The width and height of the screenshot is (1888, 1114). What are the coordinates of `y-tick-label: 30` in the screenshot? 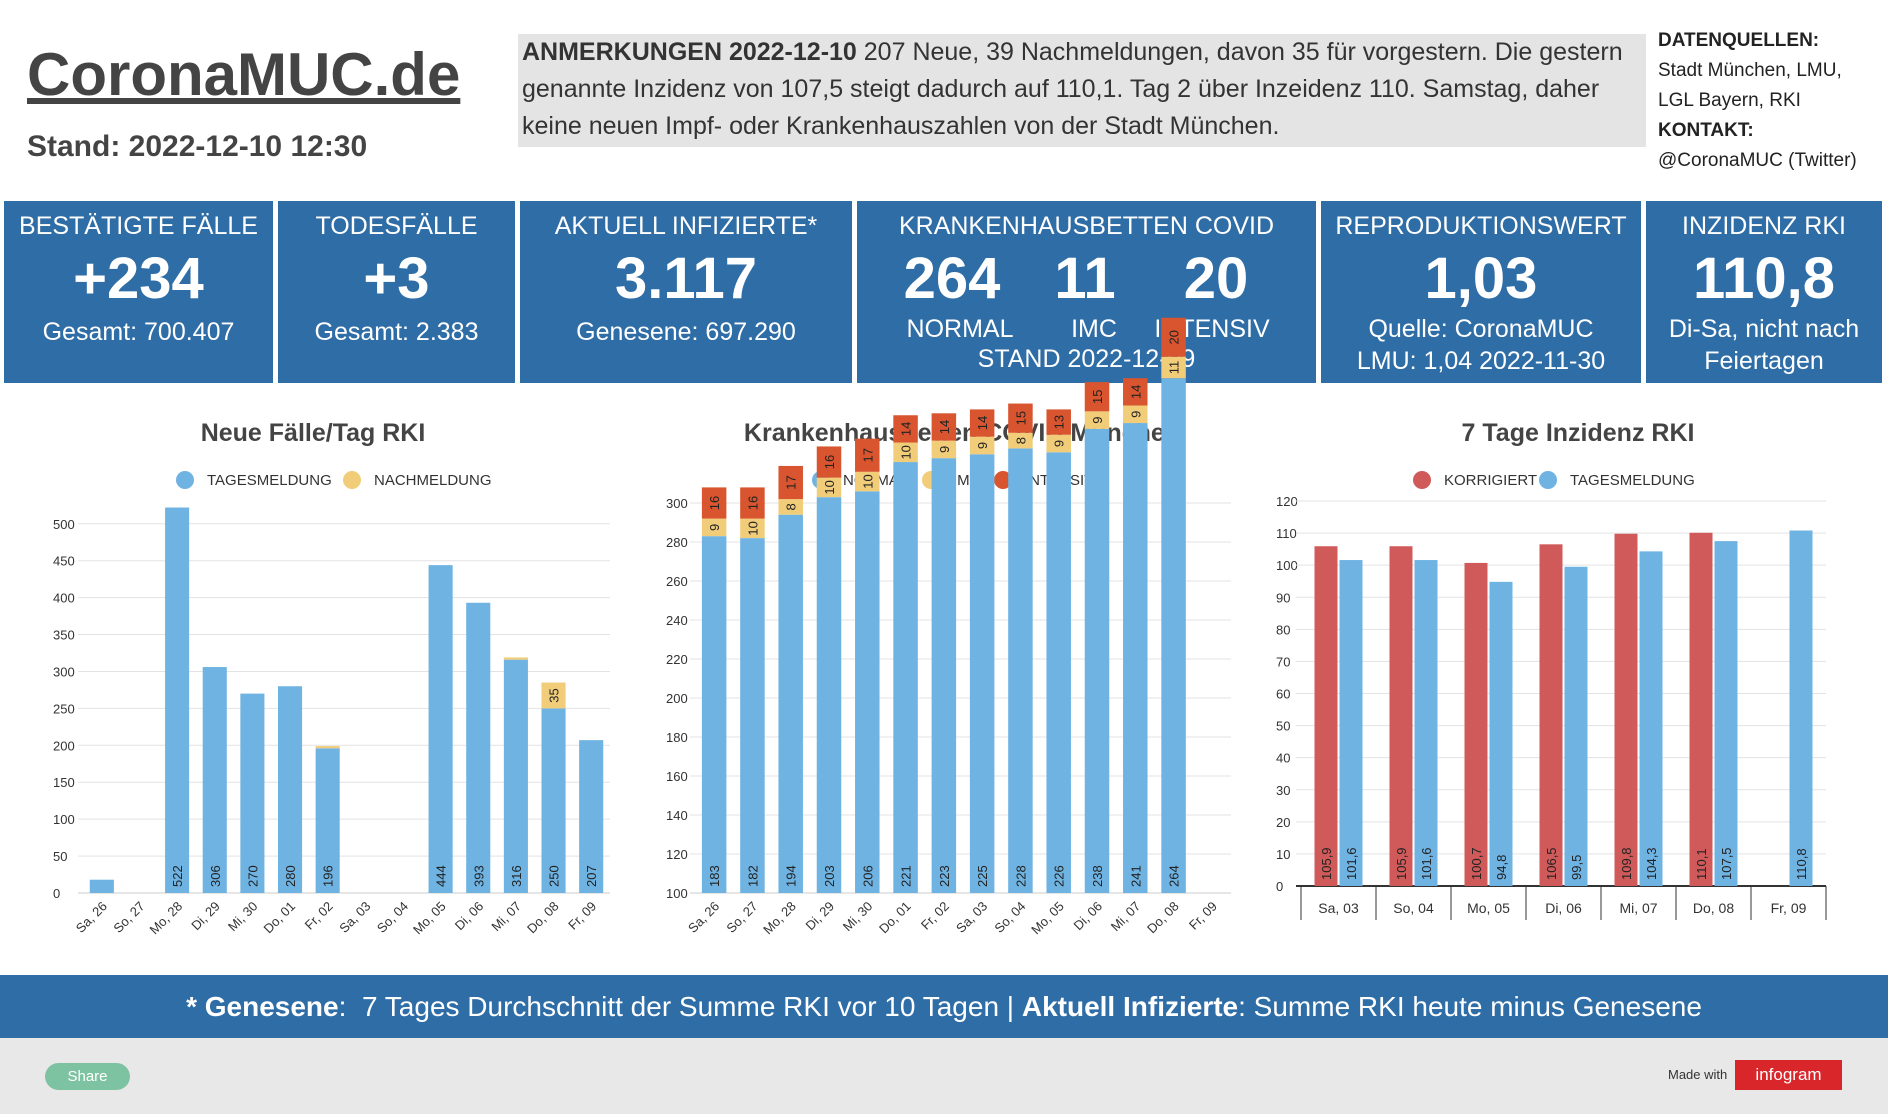 It's located at (1283, 790).